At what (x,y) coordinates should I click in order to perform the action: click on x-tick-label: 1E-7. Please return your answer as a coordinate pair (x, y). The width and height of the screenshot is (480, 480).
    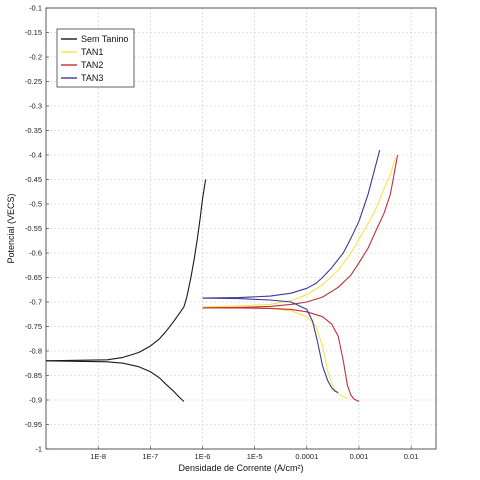
    Looking at the image, I should click on (150, 456).